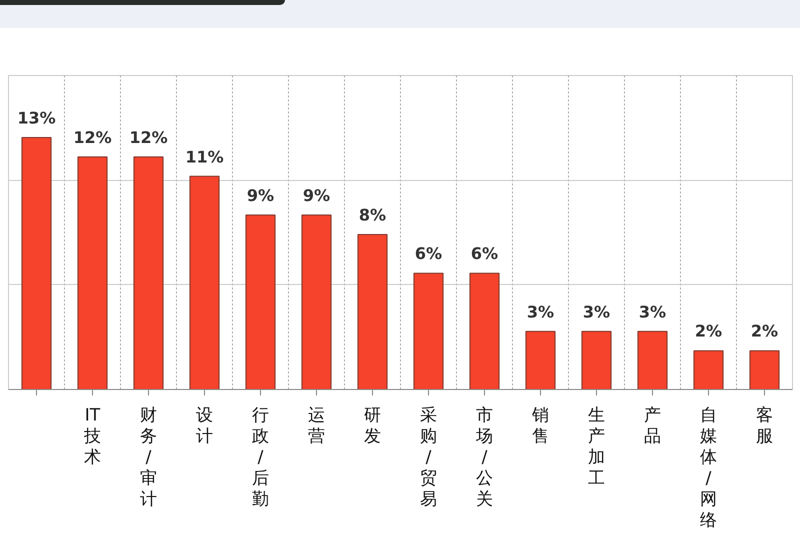  I want to click on data-label: 11%, so click(204, 156).